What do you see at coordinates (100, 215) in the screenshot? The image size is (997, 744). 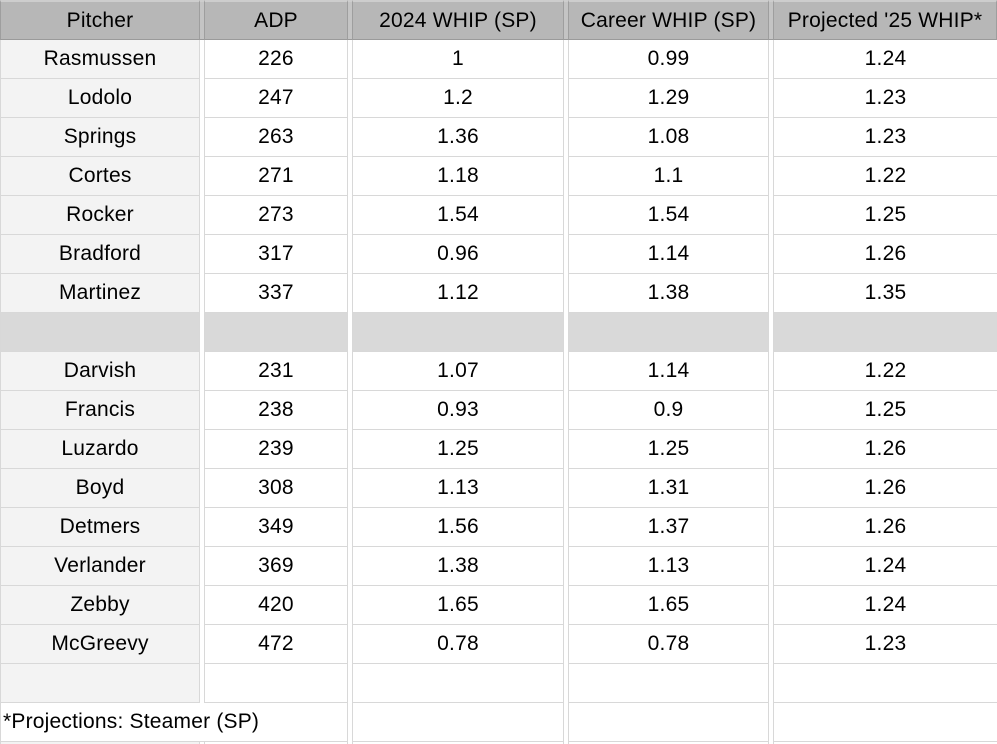 I see `pitcher-cell: Rocker` at bounding box center [100, 215].